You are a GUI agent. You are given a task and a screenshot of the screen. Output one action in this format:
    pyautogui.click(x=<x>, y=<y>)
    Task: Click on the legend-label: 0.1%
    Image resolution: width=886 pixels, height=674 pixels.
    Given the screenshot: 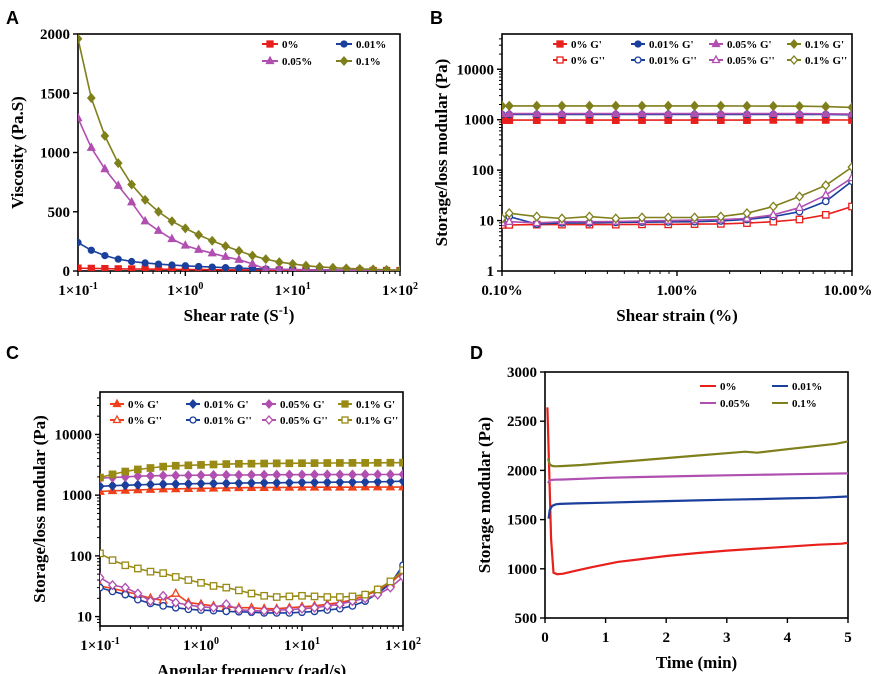 What is the action you would take?
    pyautogui.click(x=804, y=404)
    